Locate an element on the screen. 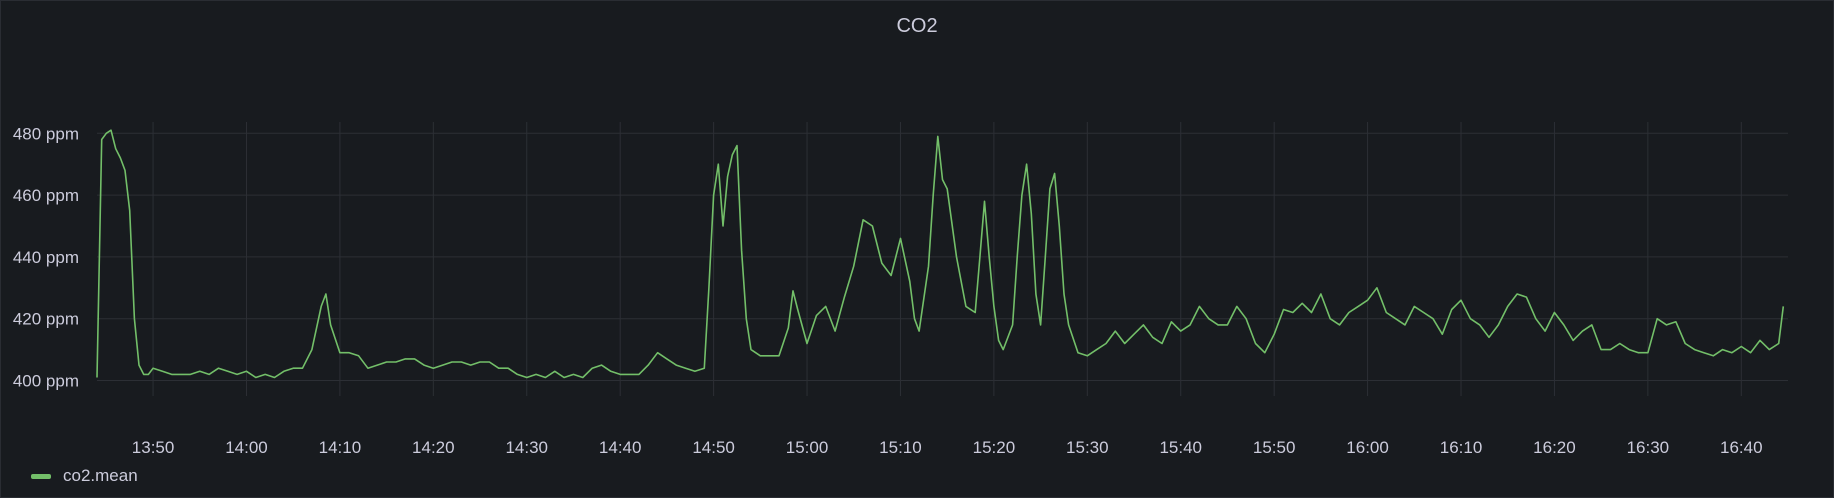 The height and width of the screenshot is (498, 1834). y-tick-label: 440 ppm is located at coordinates (46, 257).